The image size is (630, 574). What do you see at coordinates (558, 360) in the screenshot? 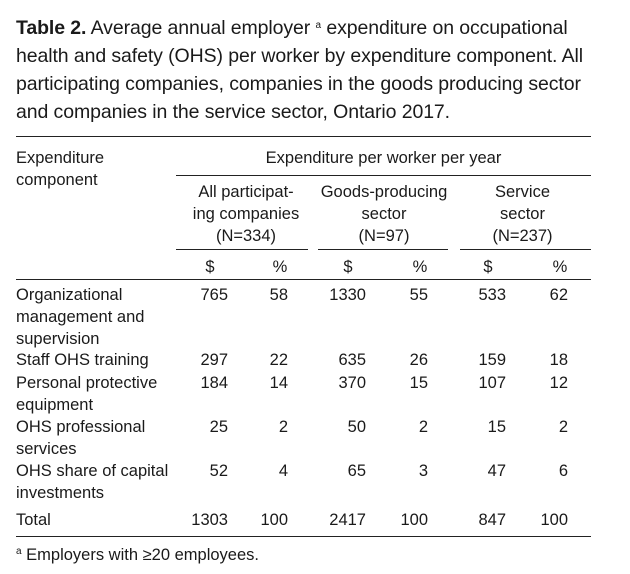
I see `table-cell: 18` at bounding box center [558, 360].